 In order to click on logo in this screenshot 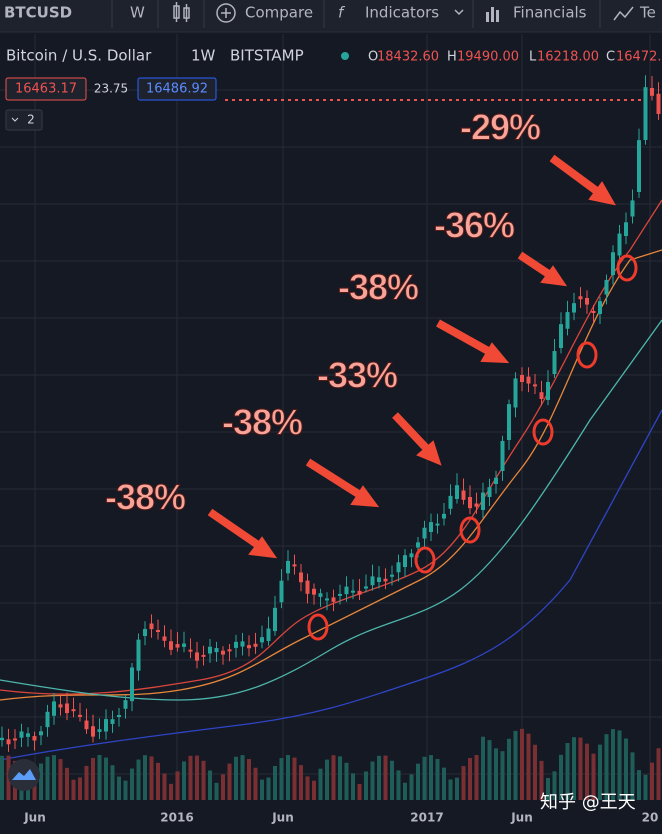, I will do `click(24, 775)`.